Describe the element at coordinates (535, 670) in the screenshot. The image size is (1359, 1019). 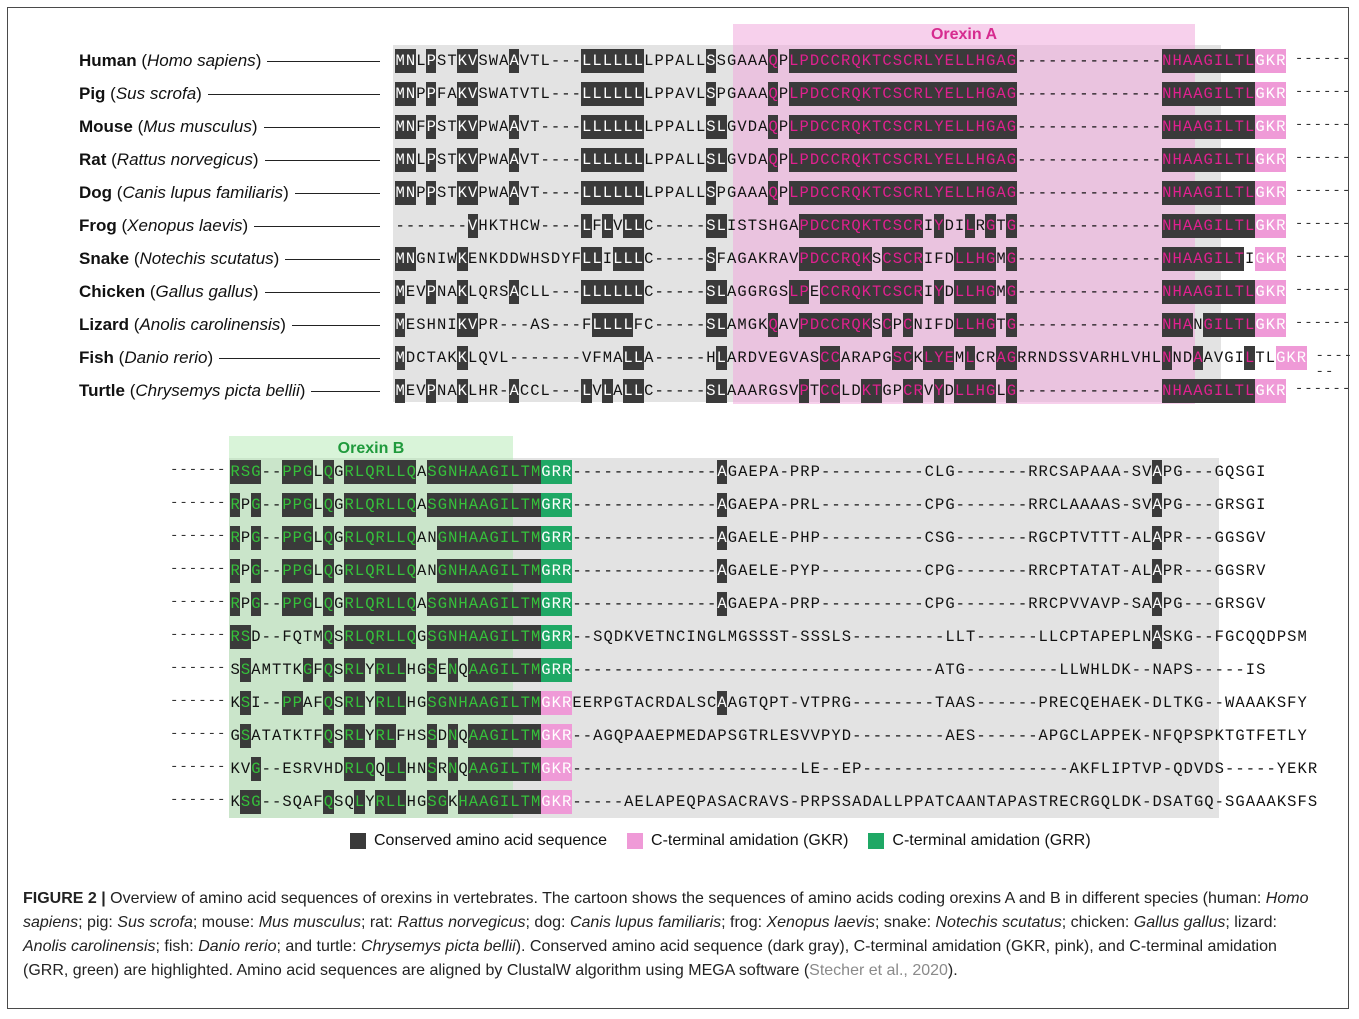
I see `residue: M` at that location.